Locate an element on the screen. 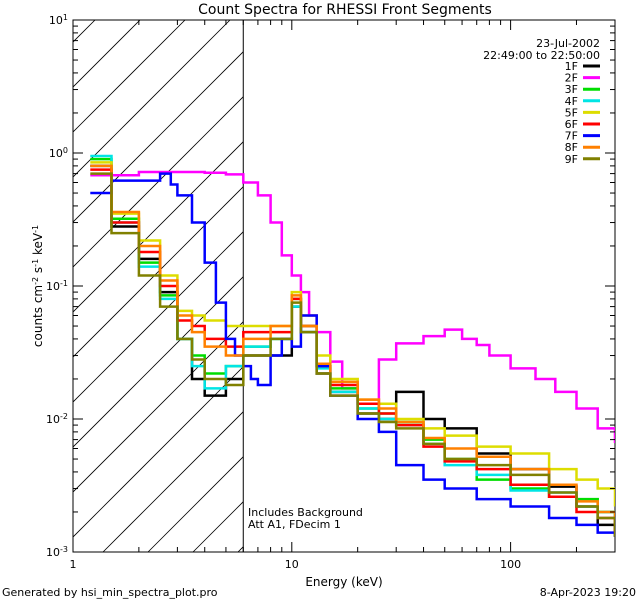 The image size is (640, 600). footer-generated-by: Generated by hsi_min_spectra_plot.pro is located at coordinates (110, 592).